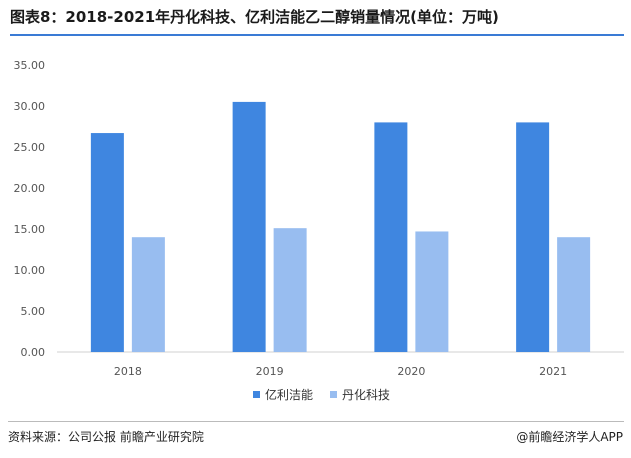  What do you see at coordinates (30, 229) in the screenshot?
I see `y-tick-label: 15.00` at bounding box center [30, 229].